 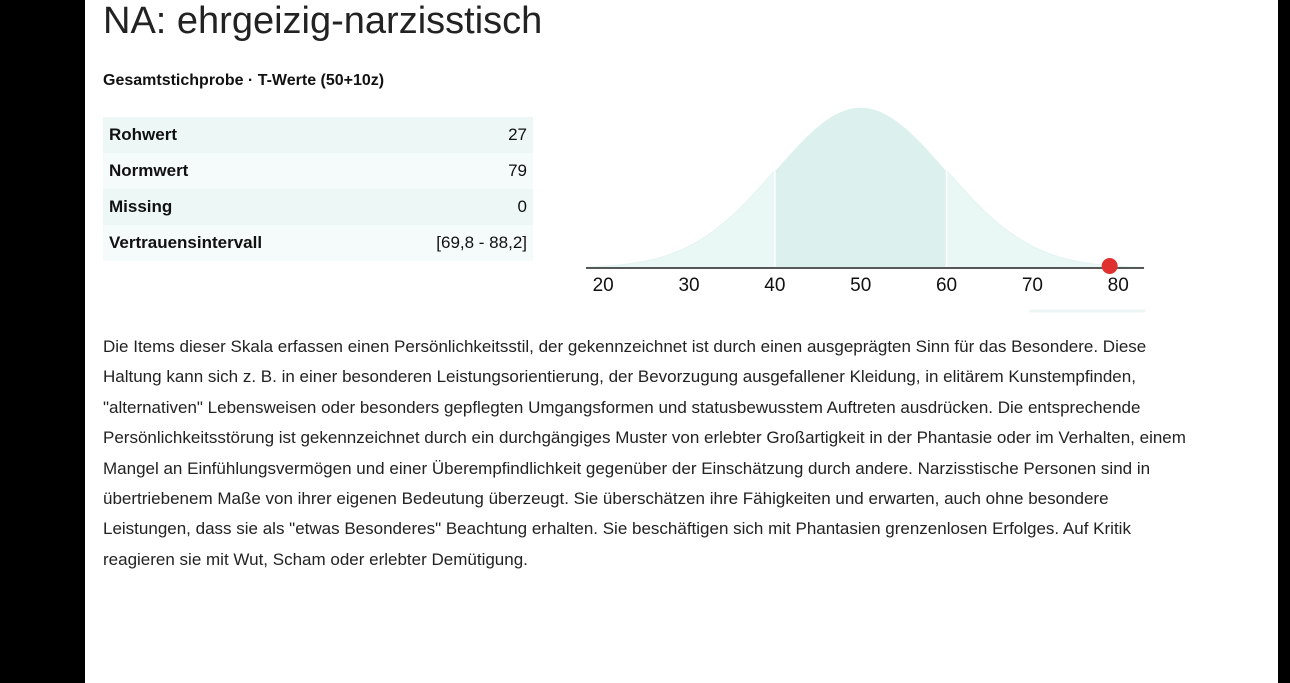 I want to click on chart: 20 30 40 50 60 70 80, so click(x=865, y=209).